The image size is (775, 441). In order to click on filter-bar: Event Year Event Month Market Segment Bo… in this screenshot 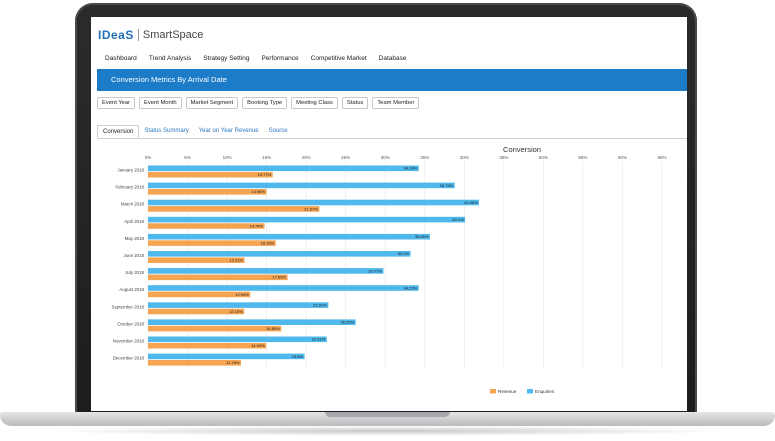, I will do `click(258, 103)`.